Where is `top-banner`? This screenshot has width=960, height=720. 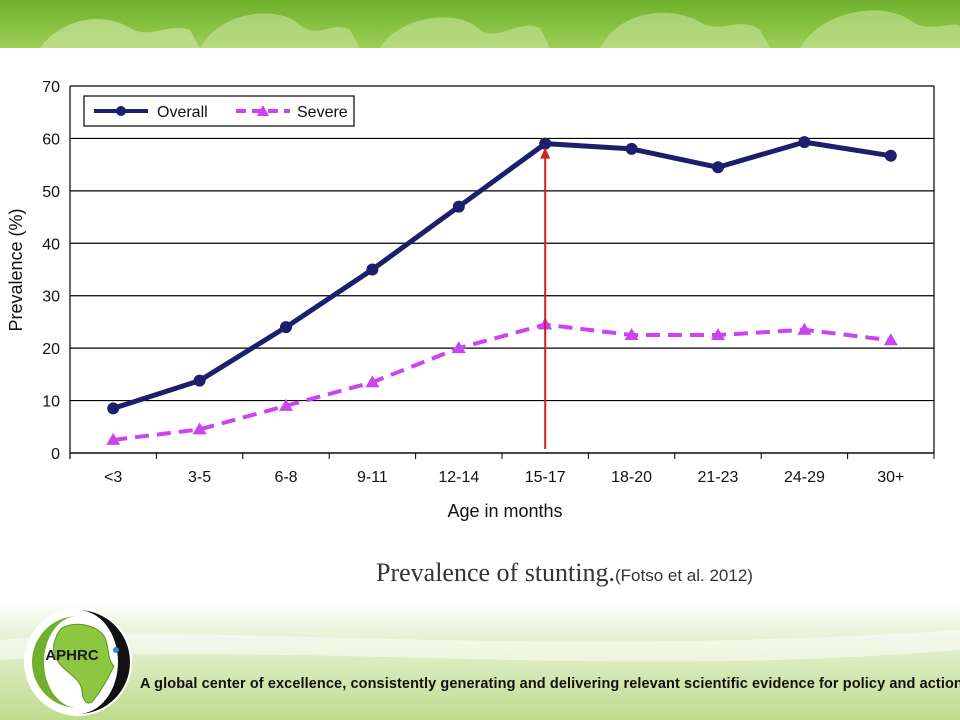
top-banner is located at coordinates (480, 24).